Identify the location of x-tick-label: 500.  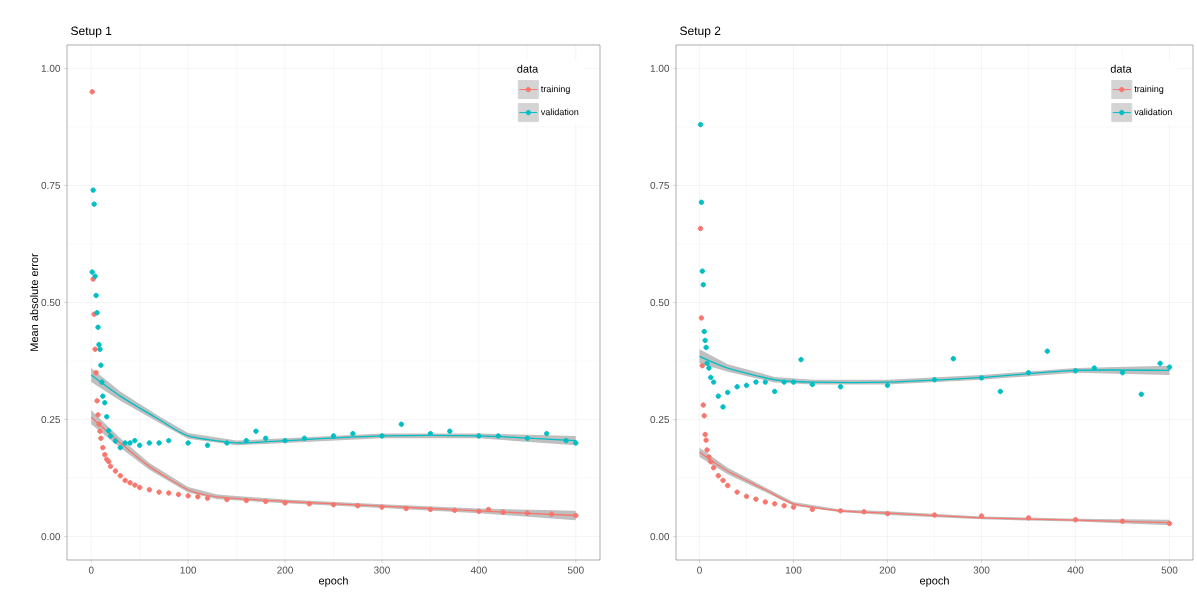
(1169, 570).